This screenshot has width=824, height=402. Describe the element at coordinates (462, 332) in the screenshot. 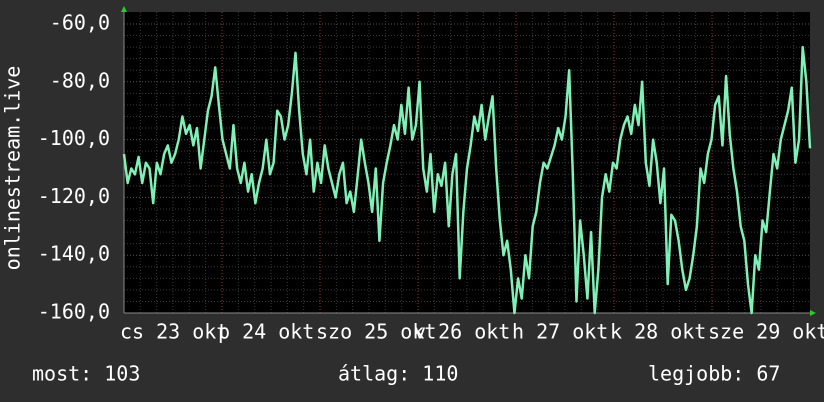

I see `x-tick-label: v 26 okt` at that location.